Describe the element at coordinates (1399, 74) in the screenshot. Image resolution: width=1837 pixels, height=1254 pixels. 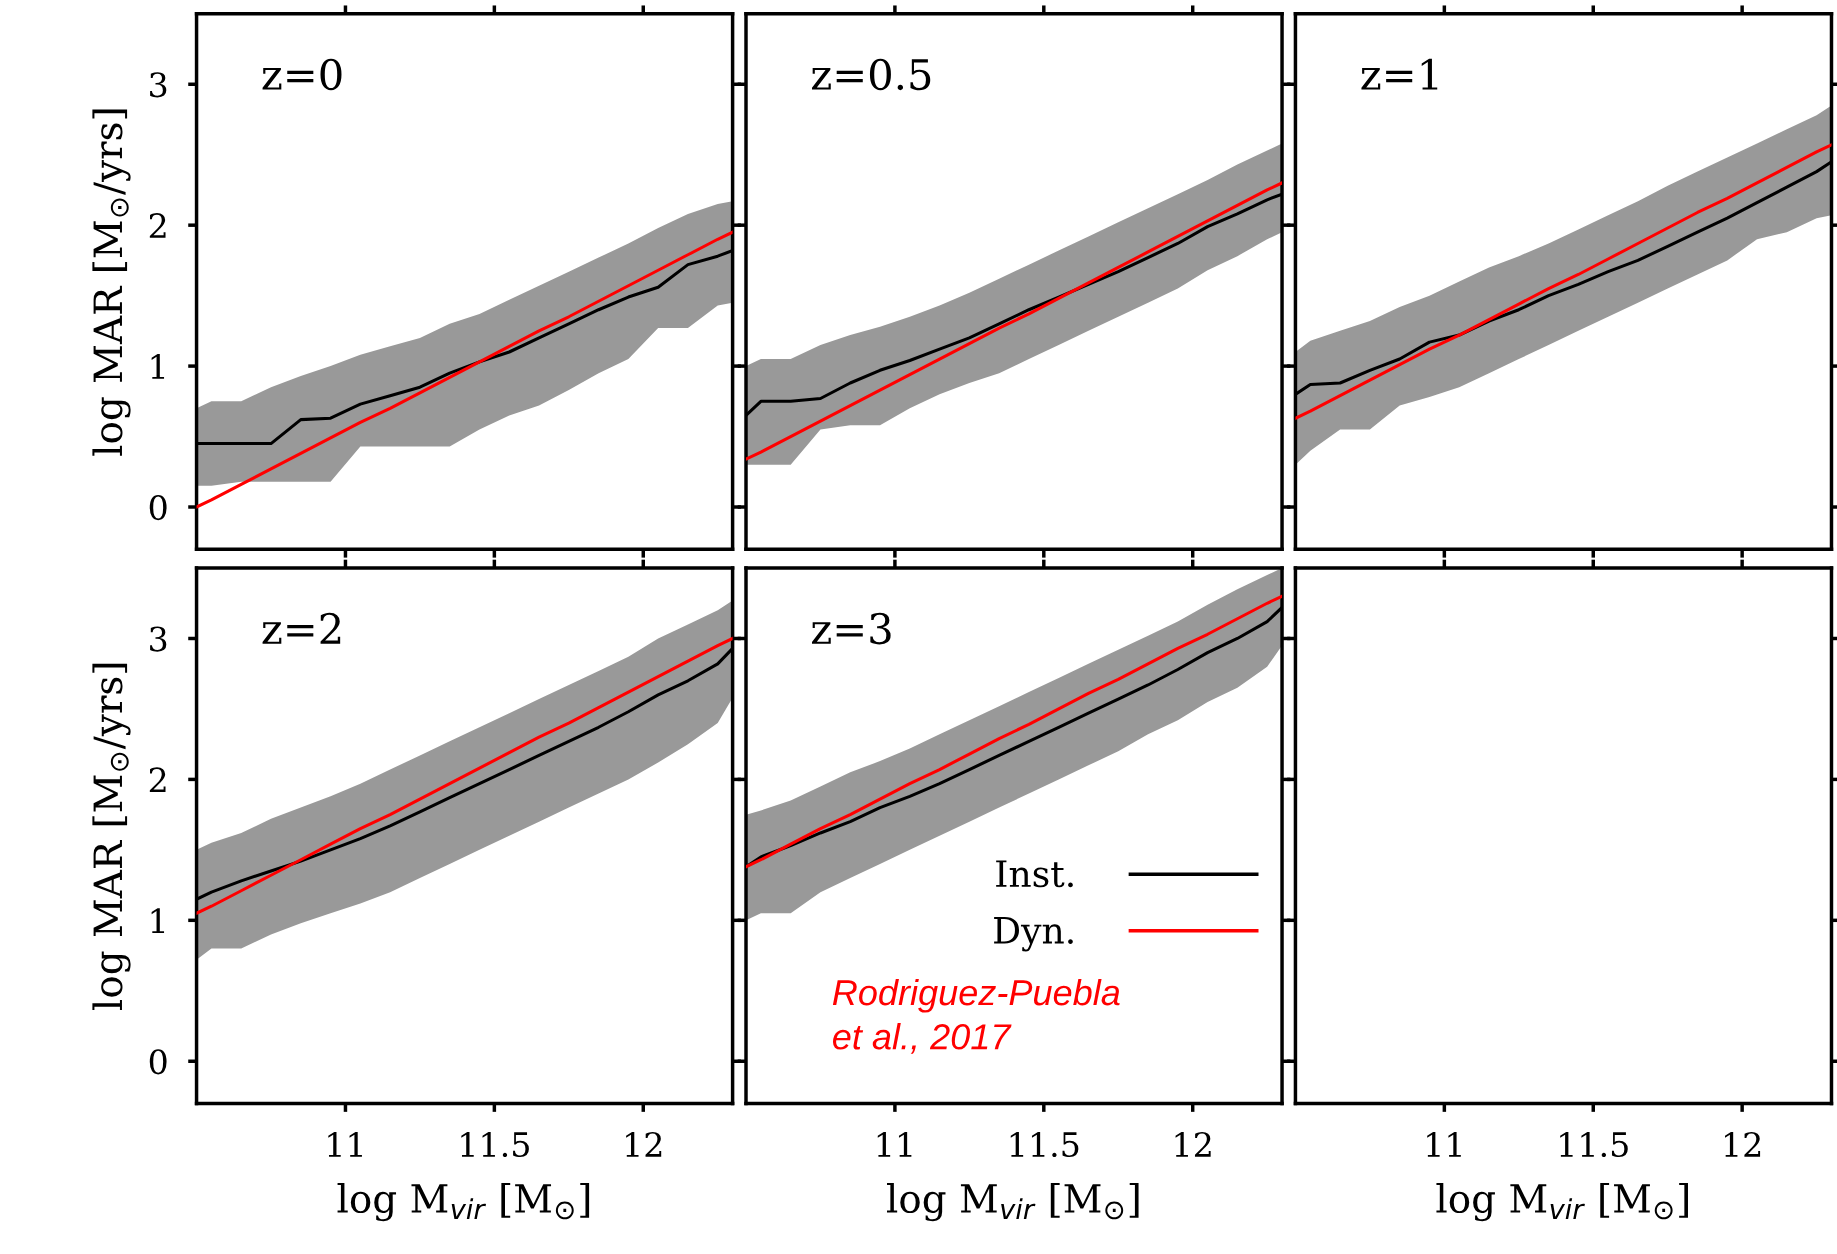
I see `text: z=1` at that location.